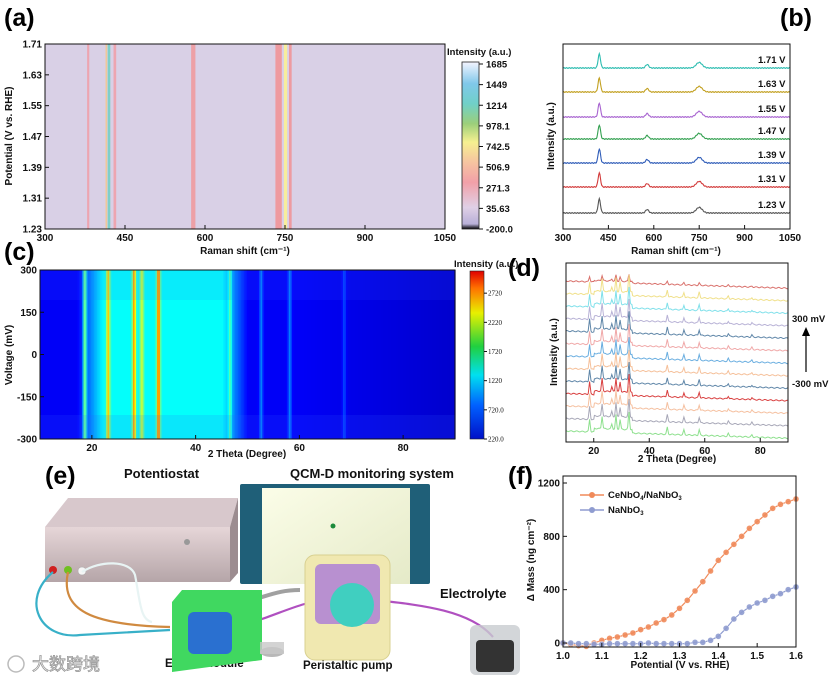 Image resolution: width=837 pixels, height=683 pixels. I want to click on y-tick-label: 150, so click(28, 313).